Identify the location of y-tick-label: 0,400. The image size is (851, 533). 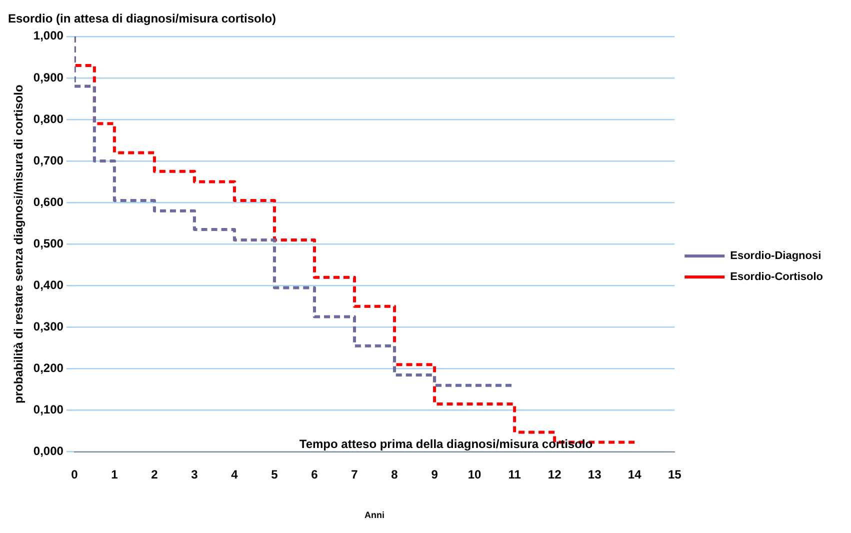
(48, 285).